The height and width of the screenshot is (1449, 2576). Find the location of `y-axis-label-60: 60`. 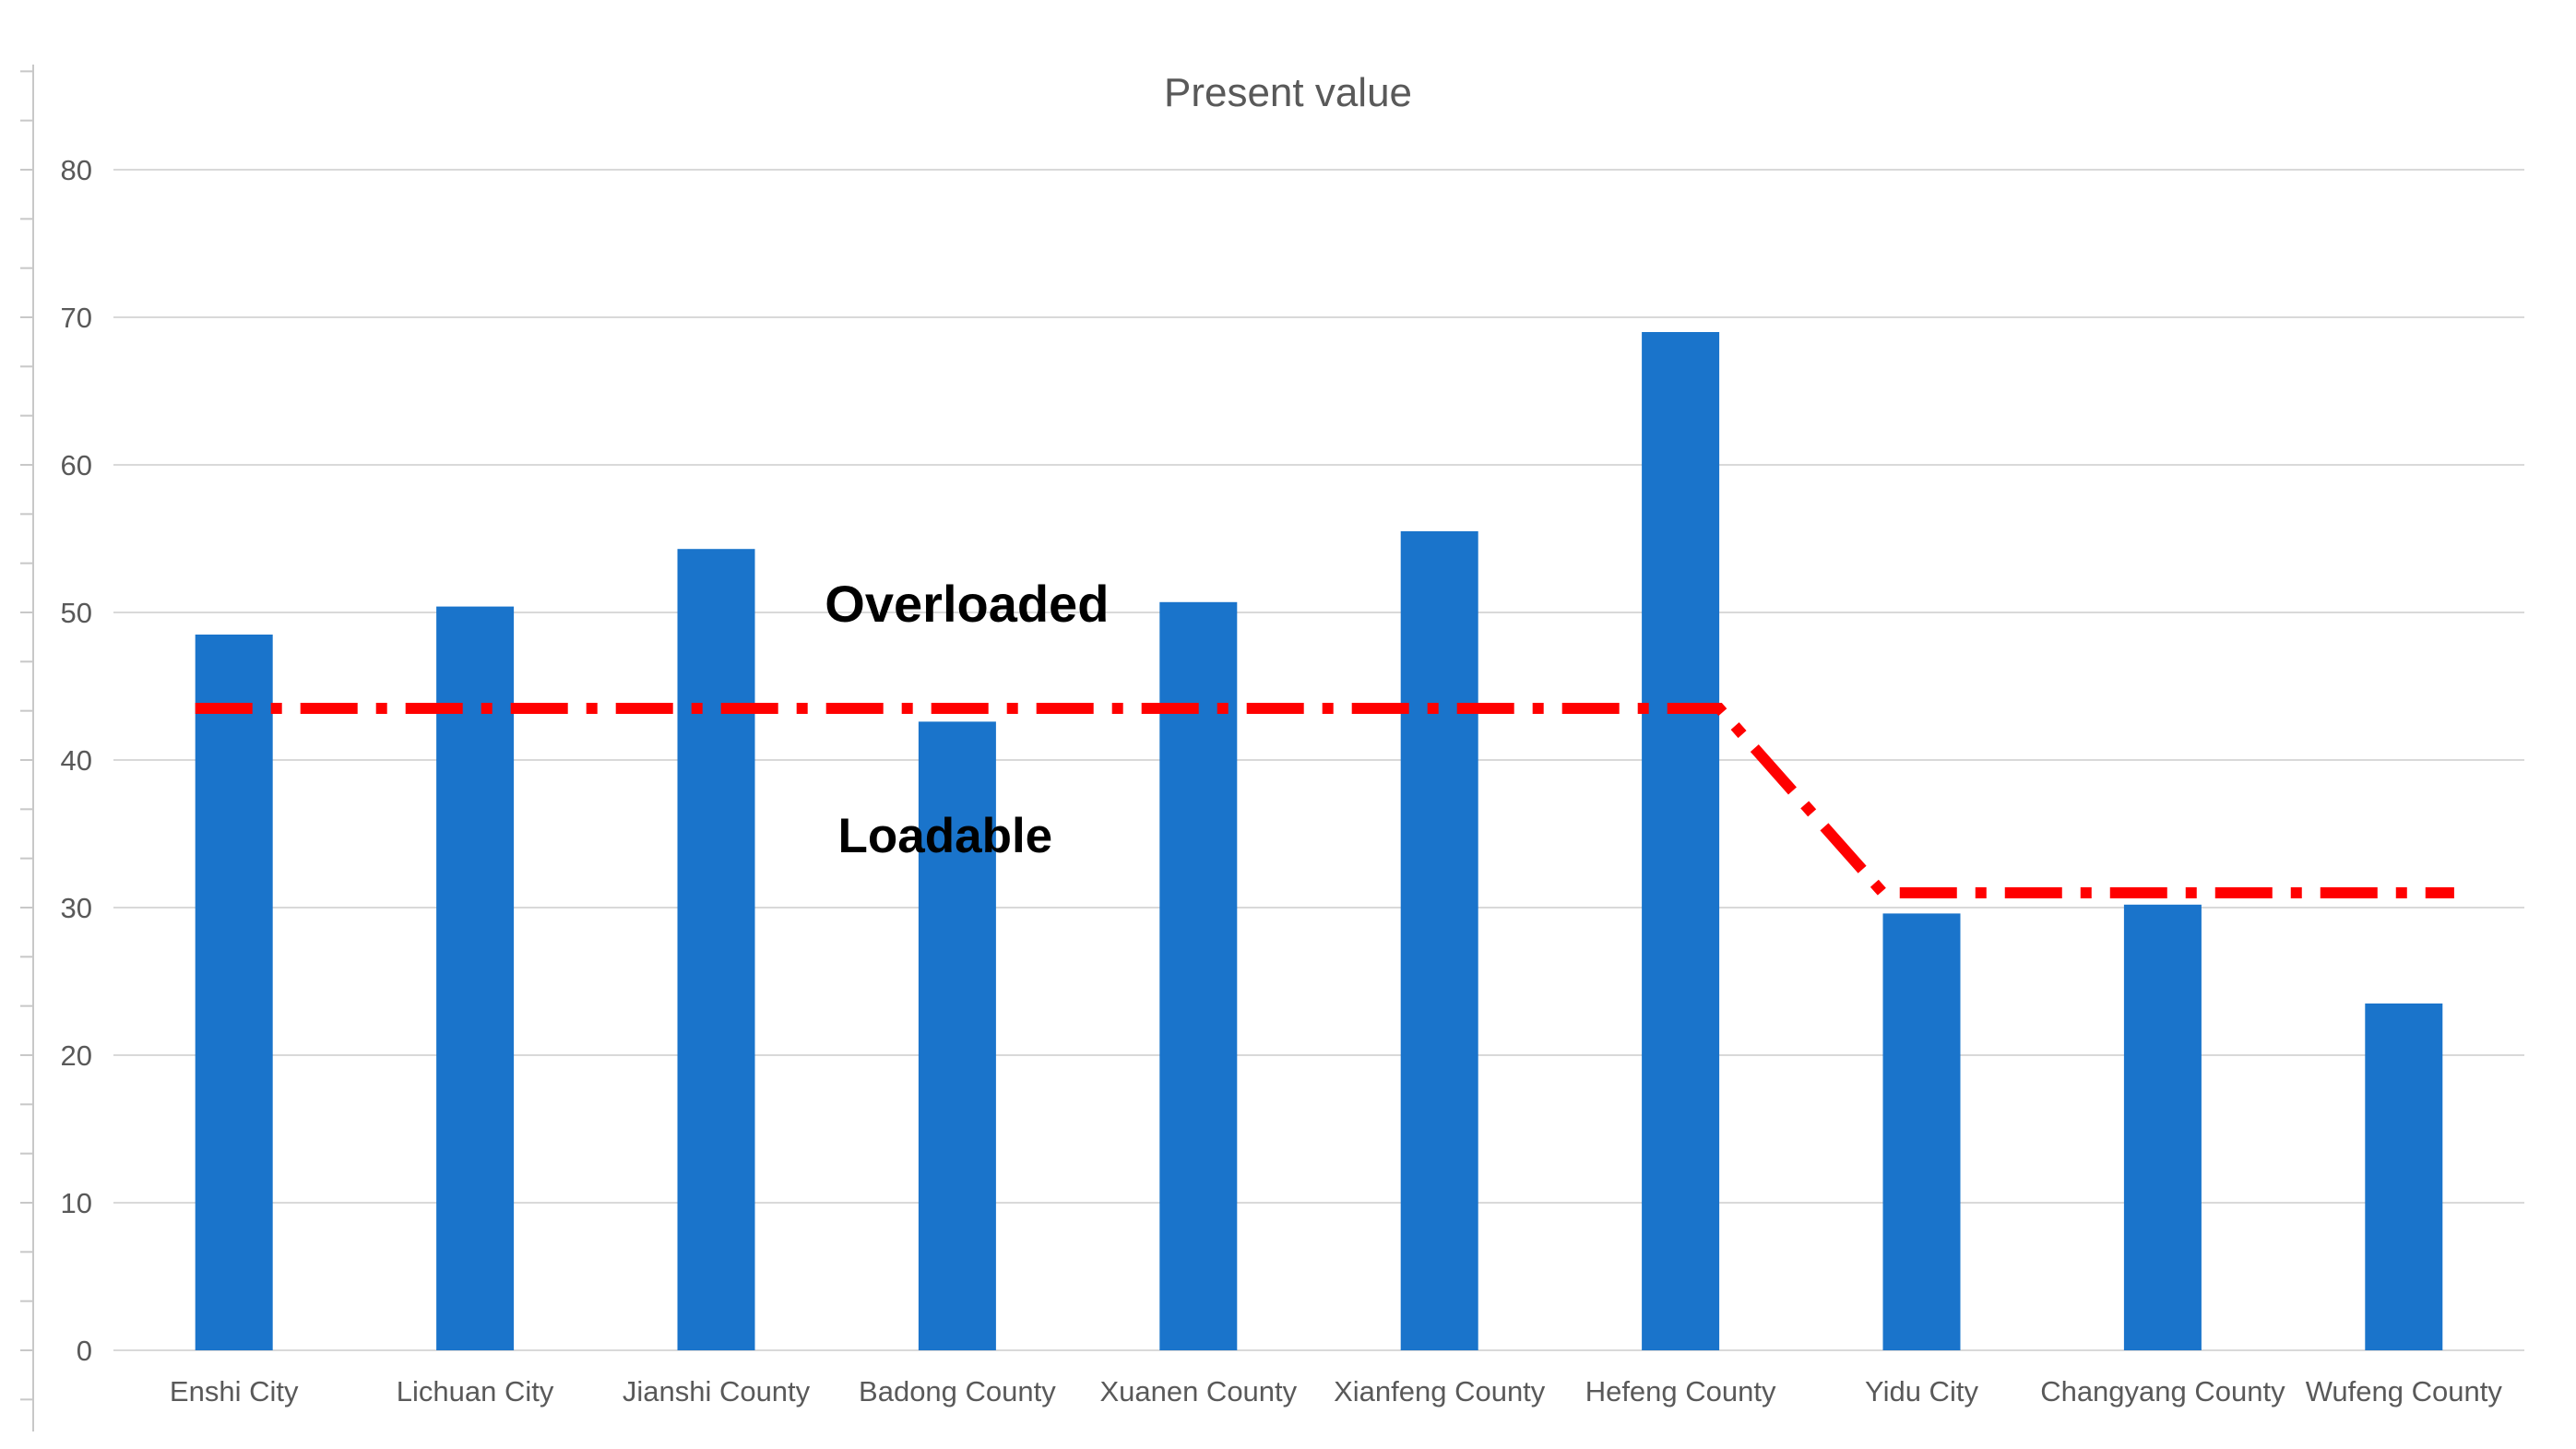

y-axis-label-60: 60 is located at coordinates (76, 465).